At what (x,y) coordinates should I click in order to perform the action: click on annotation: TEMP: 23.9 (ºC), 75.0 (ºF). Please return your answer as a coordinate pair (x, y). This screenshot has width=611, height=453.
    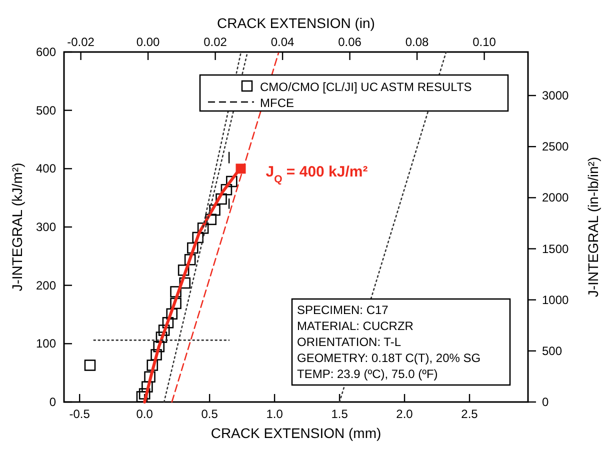
    Looking at the image, I should click on (367, 374).